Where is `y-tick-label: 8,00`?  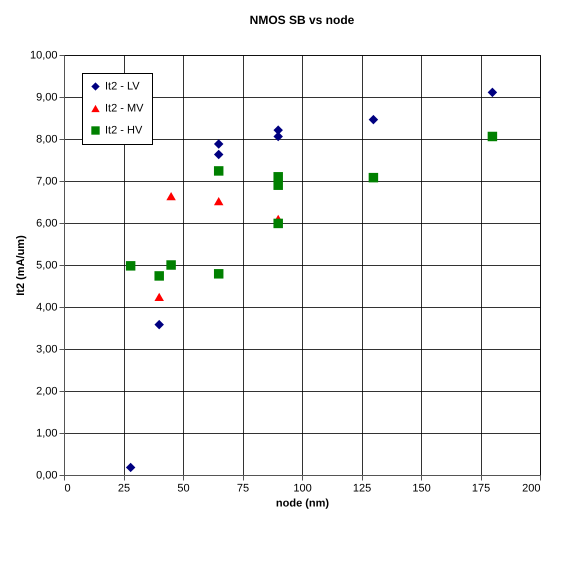 y-tick-label: 8,00 is located at coordinates (47, 140).